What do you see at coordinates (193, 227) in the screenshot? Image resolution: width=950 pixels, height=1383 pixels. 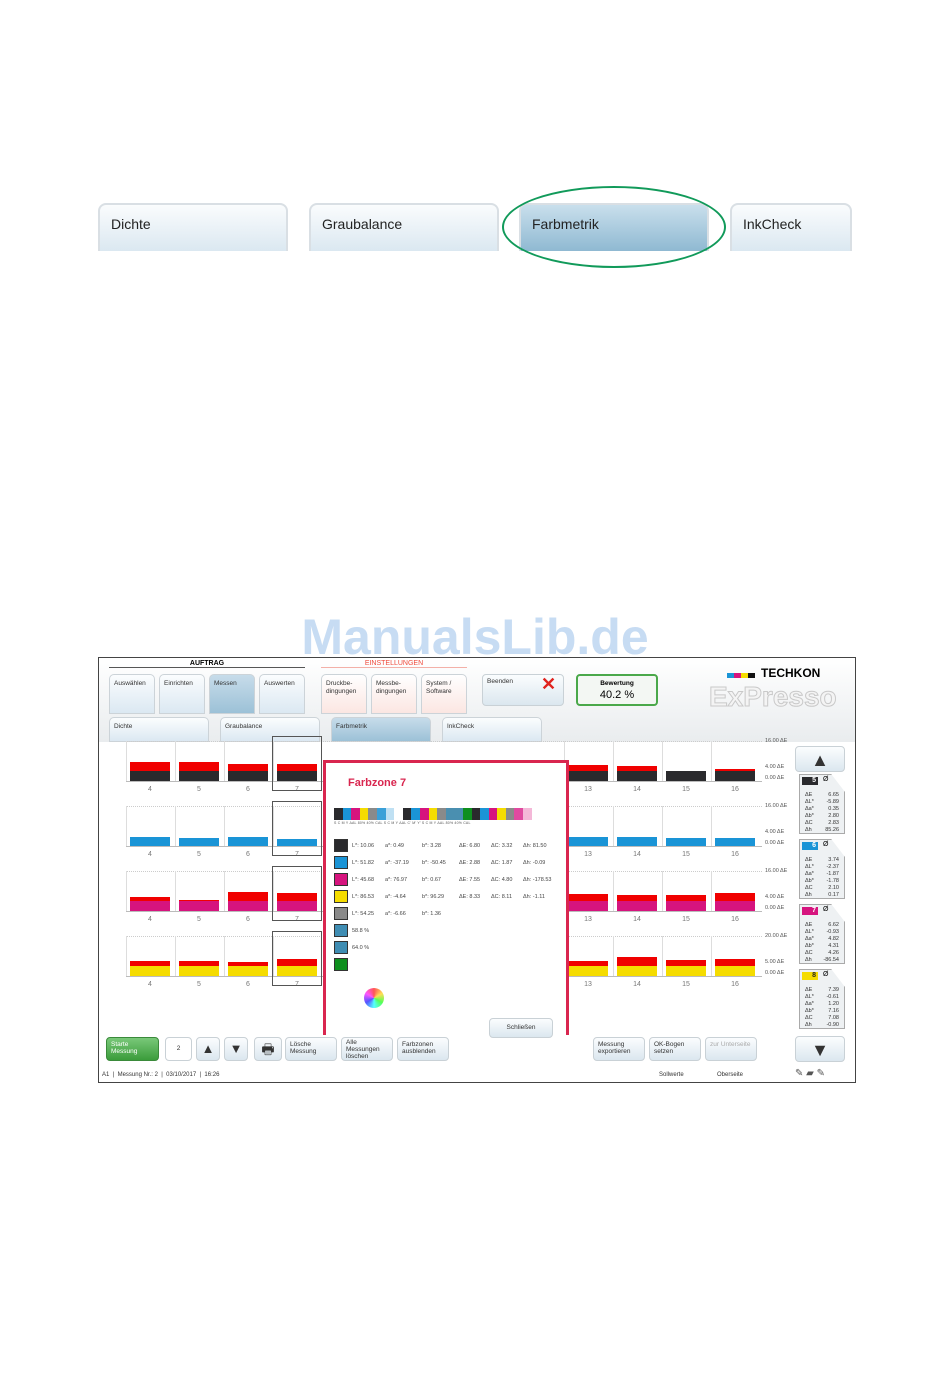 I see `tab-dichte: Dichte` at bounding box center [193, 227].